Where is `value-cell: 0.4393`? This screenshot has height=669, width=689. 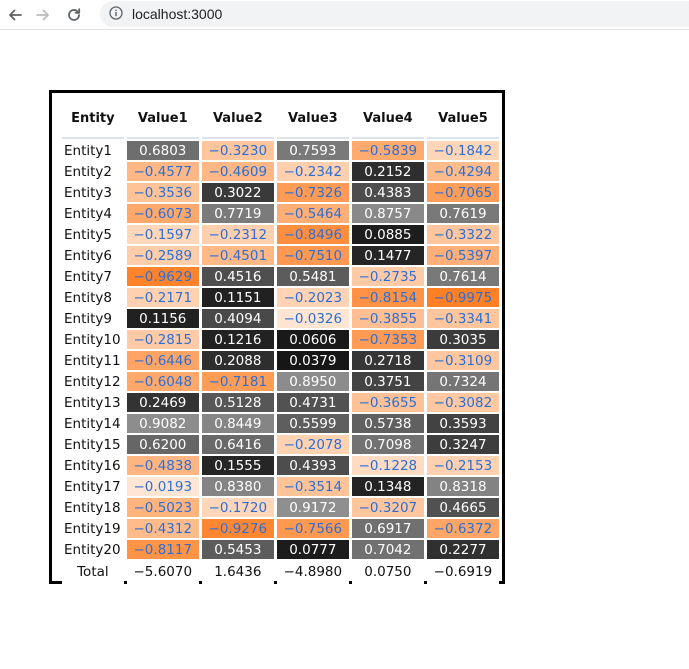 value-cell: 0.4393 is located at coordinates (312, 466).